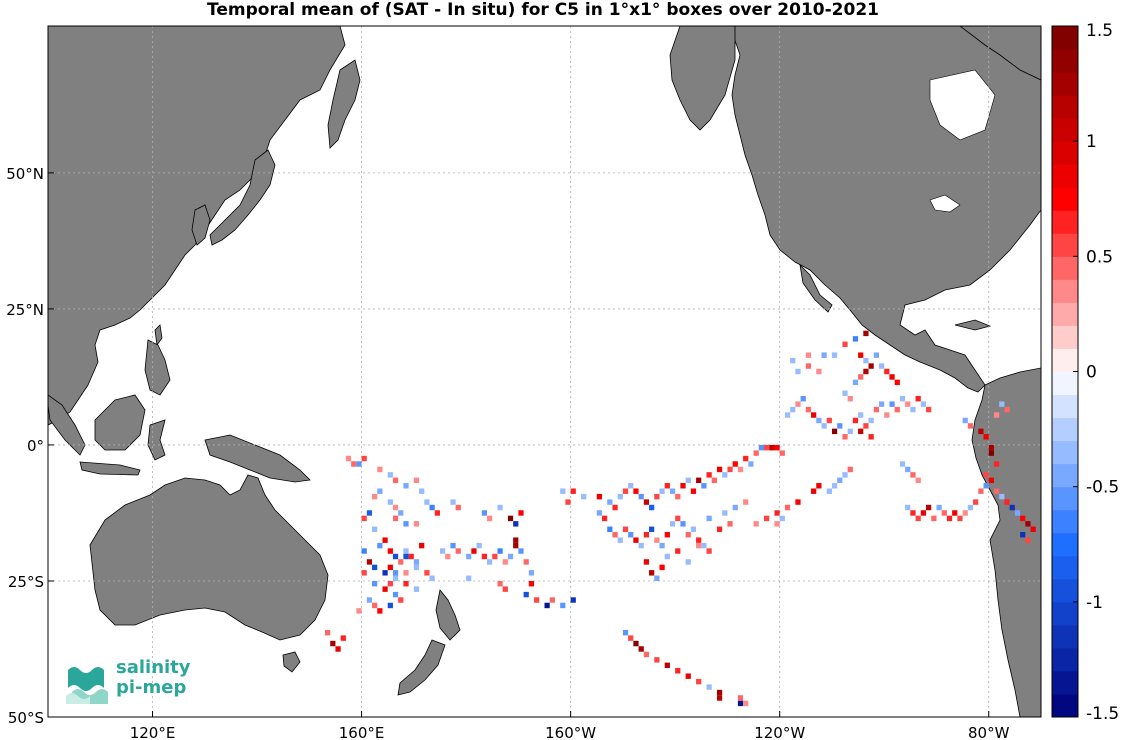 Image resolution: width=1122 pixels, height=740 pixels. What do you see at coordinates (362, 732) in the screenshot?
I see `x-tick-label: 160°E` at bounding box center [362, 732].